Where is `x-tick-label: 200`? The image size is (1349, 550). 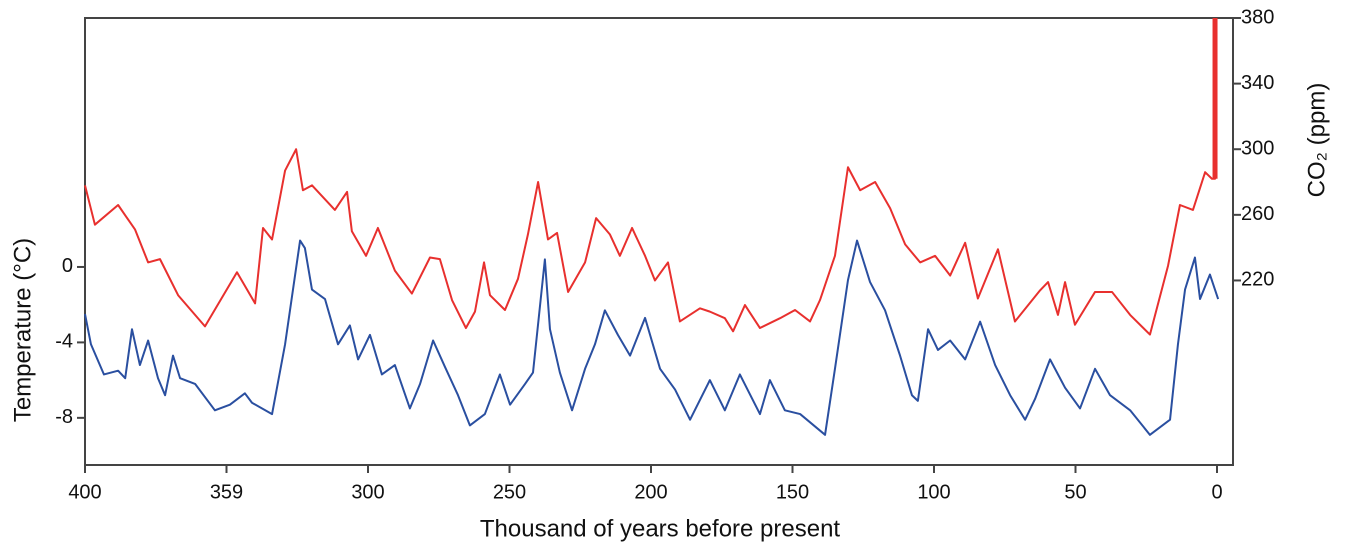
x-tick-label: 200 is located at coordinates (650, 492).